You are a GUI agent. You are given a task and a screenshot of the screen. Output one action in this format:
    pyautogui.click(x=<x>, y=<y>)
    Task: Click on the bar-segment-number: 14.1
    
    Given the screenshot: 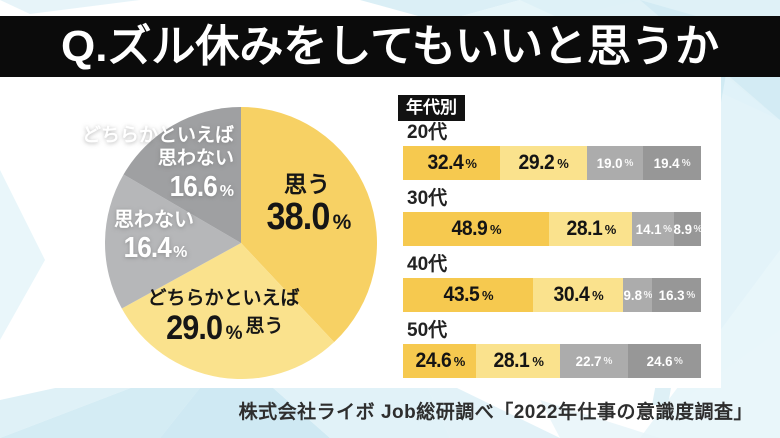 What is the action you would take?
    pyautogui.click(x=648, y=229)
    